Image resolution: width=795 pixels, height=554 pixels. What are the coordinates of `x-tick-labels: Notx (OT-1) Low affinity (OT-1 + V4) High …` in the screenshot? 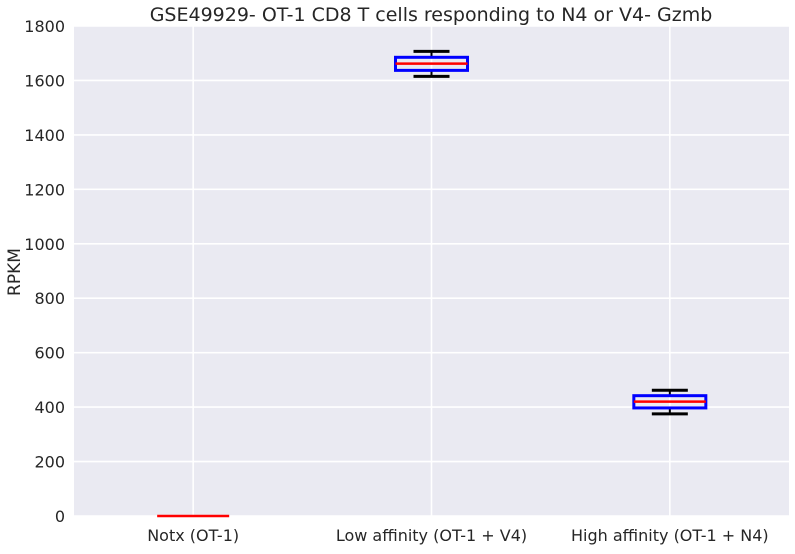 It's located at (457, 535).